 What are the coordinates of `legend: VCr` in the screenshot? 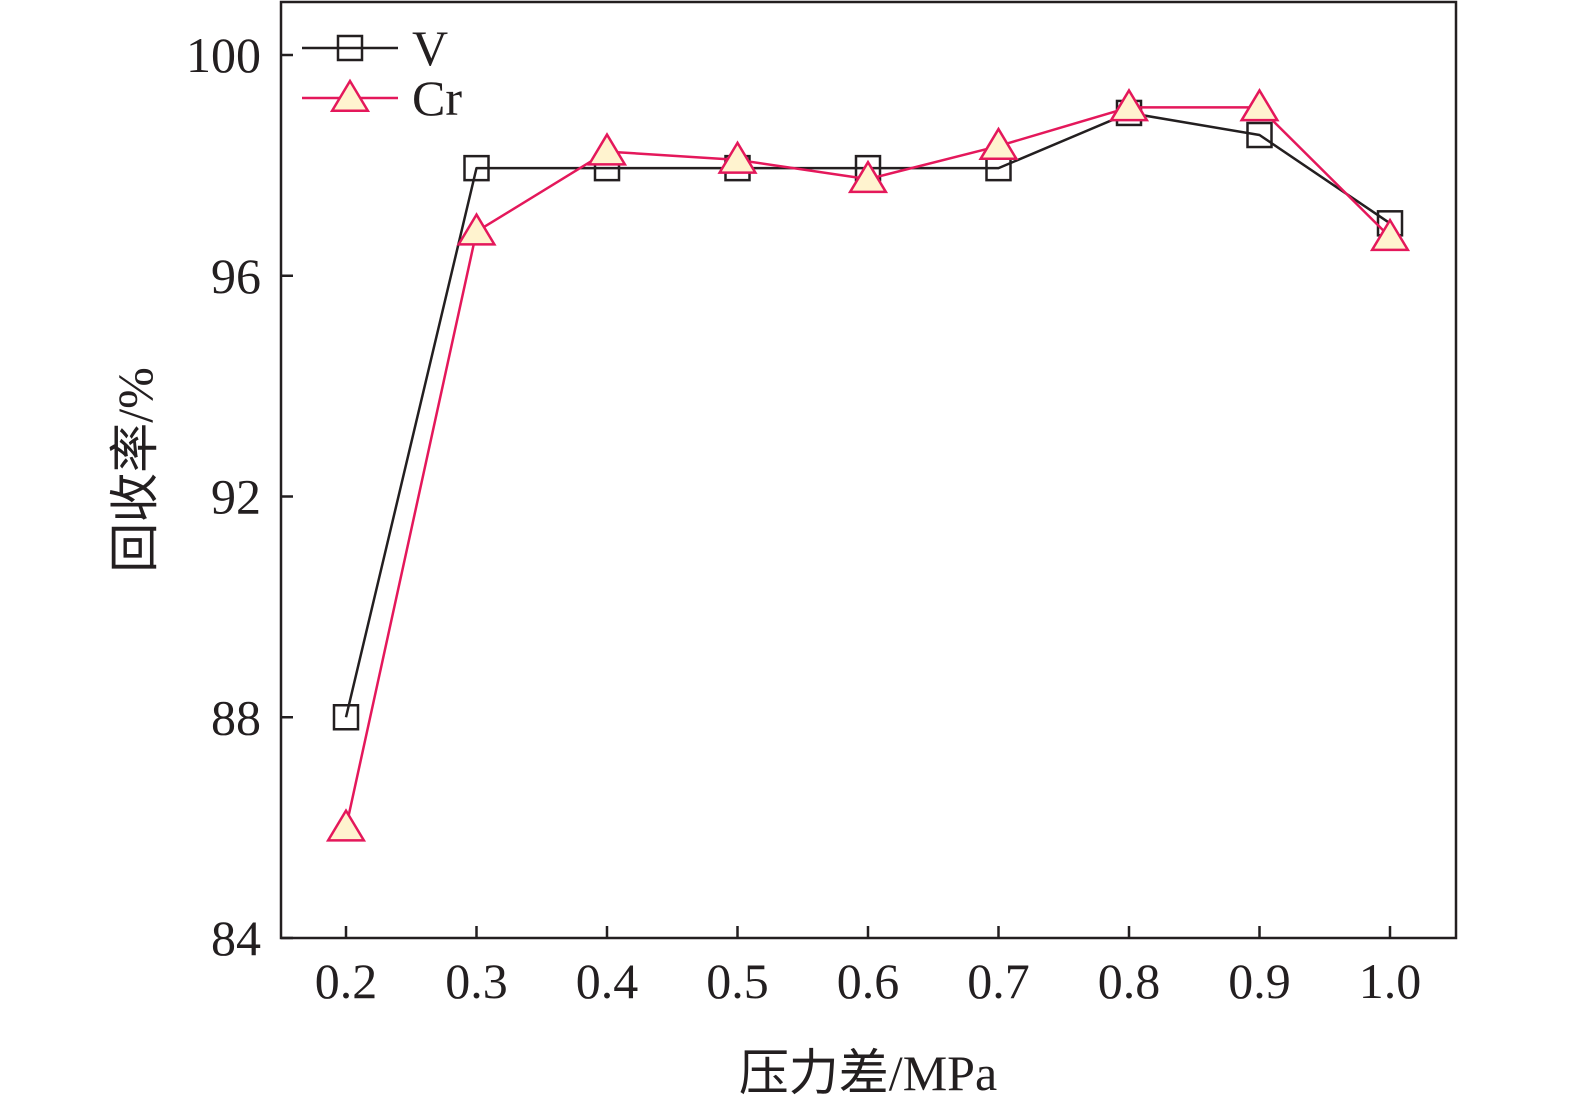 It's located at (382, 73).